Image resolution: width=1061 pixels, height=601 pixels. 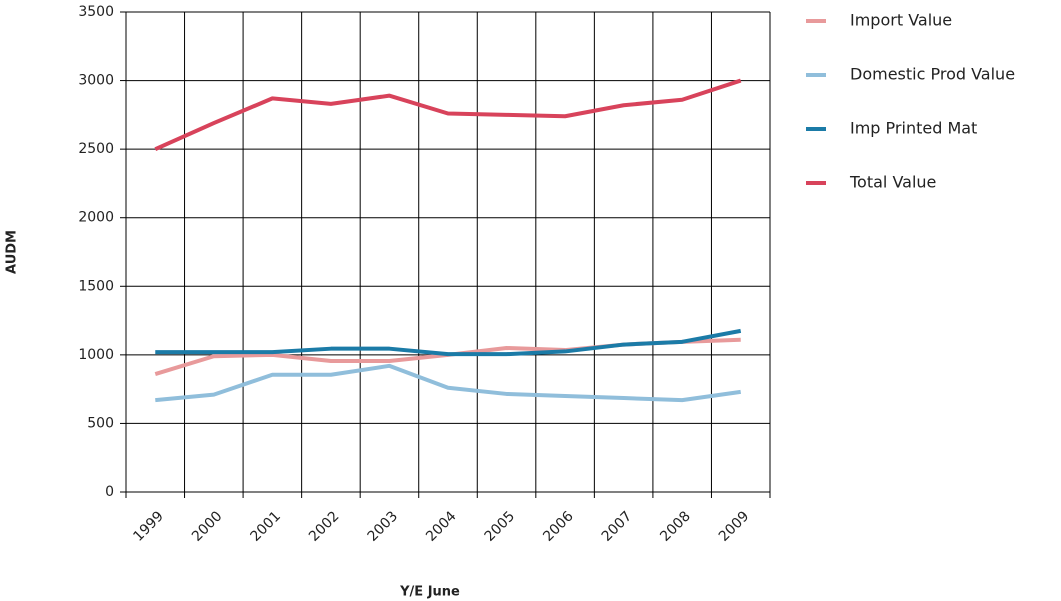 What do you see at coordinates (932, 74) in the screenshot?
I see `legend-label: Domestic Prod Value` at bounding box center [932, 74].